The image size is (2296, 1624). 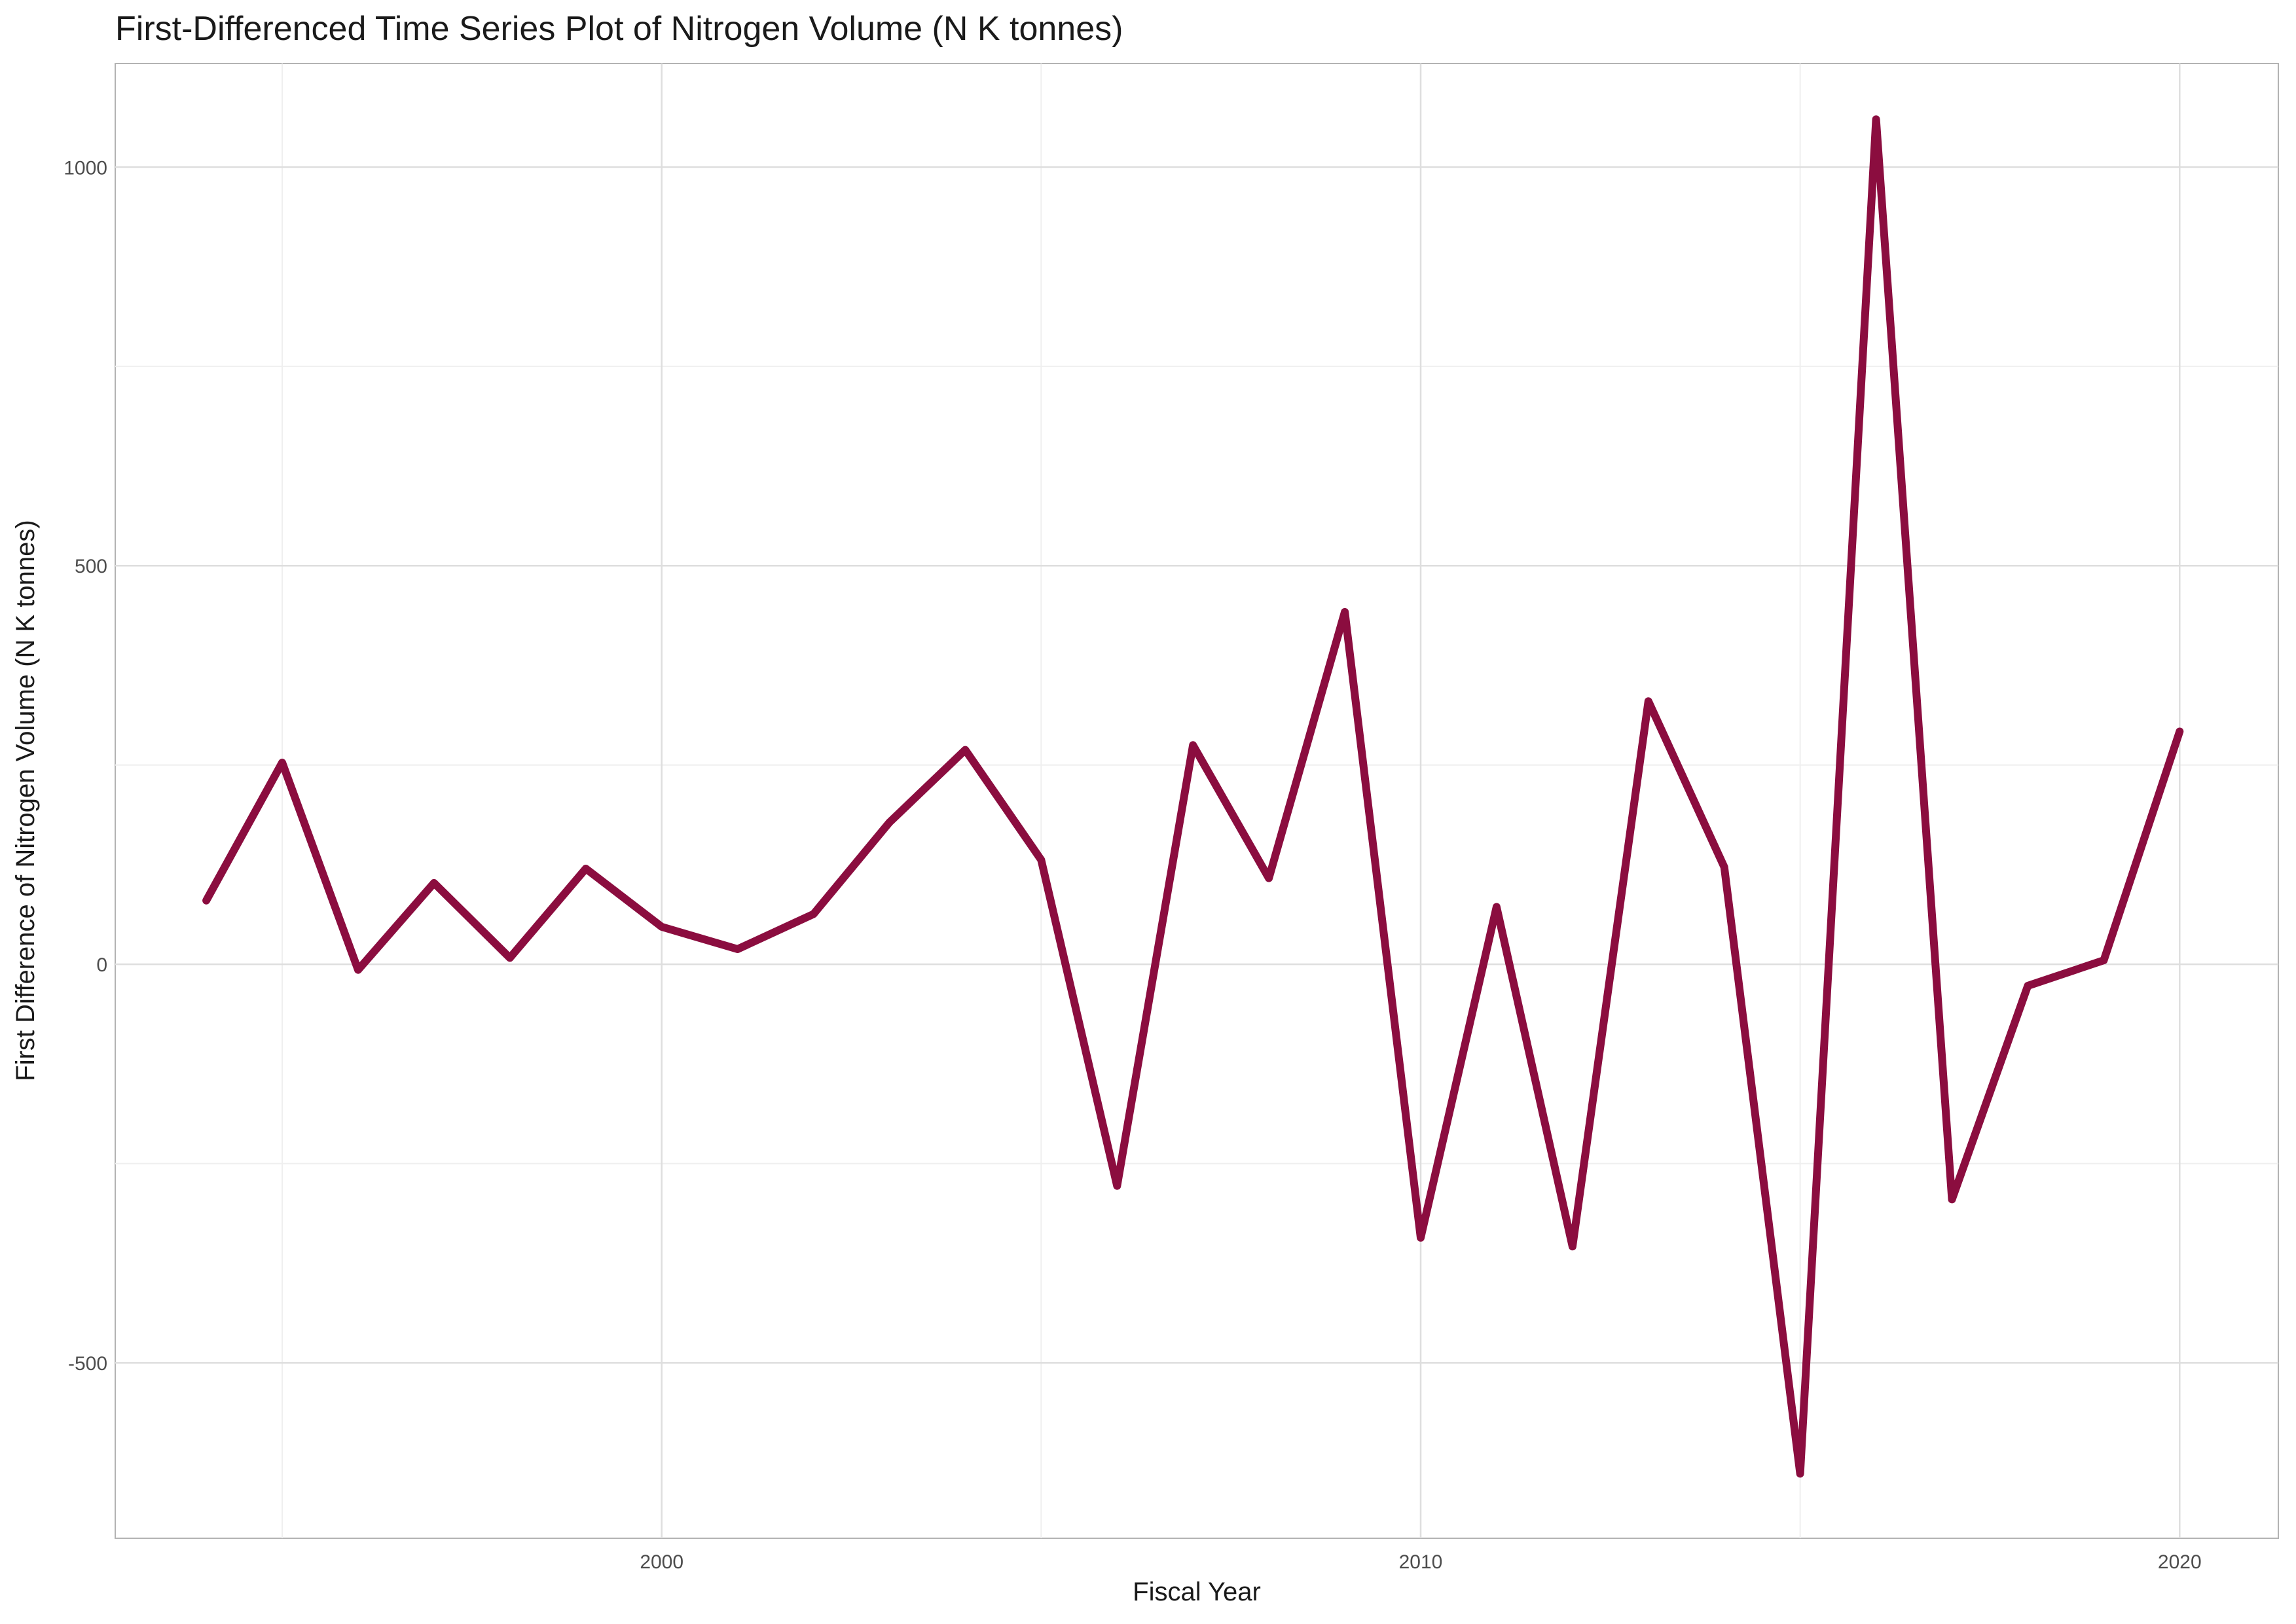 I want to click on x-tick-label: 2010, so click(x=1421, y=1562).